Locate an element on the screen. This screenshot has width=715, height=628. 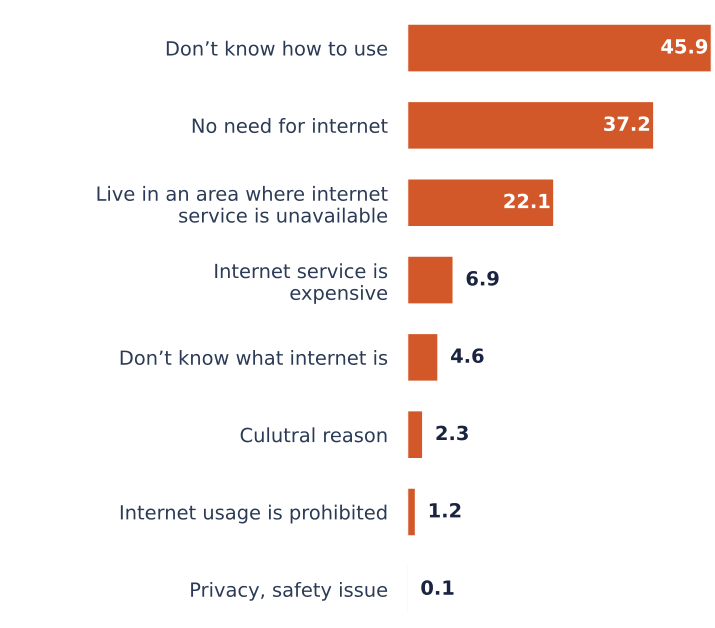
y-tick-label: Don’t know what internet is is located at coordinates (254, 358).